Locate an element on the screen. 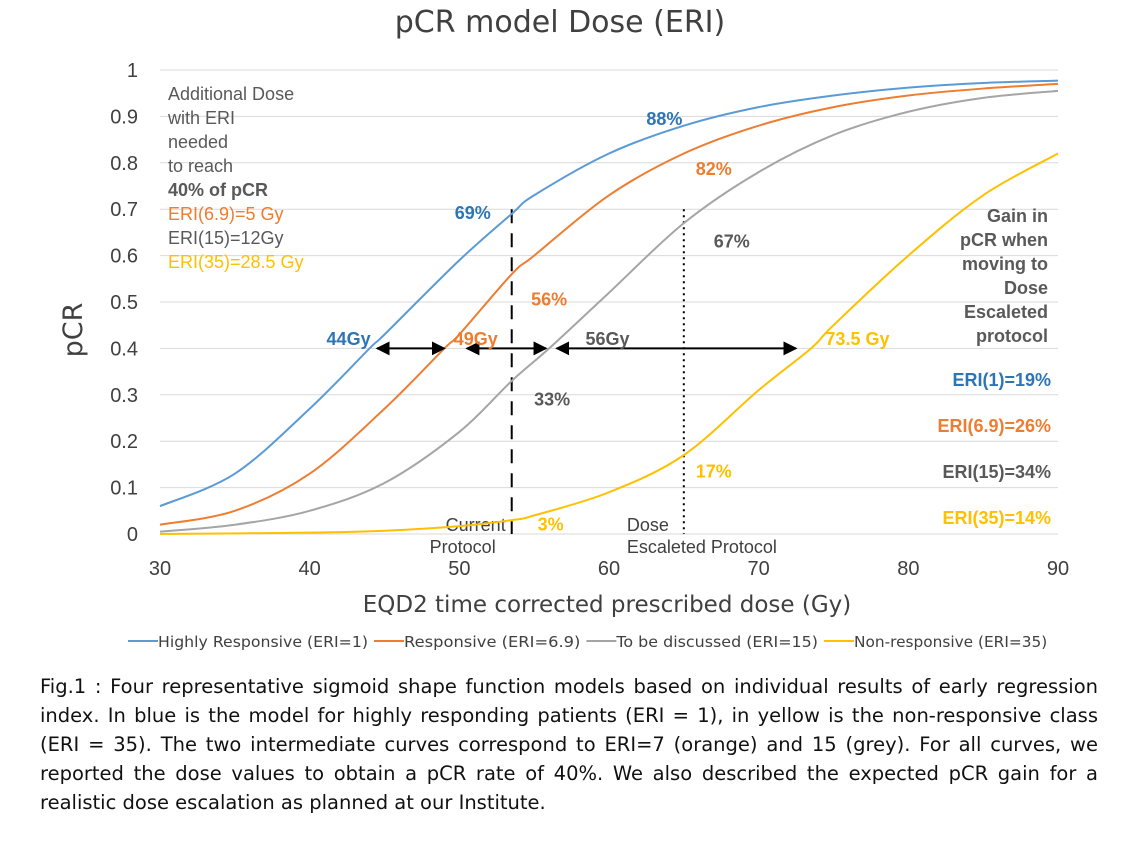  point-label: 17% is located at coordinates (714, 471).